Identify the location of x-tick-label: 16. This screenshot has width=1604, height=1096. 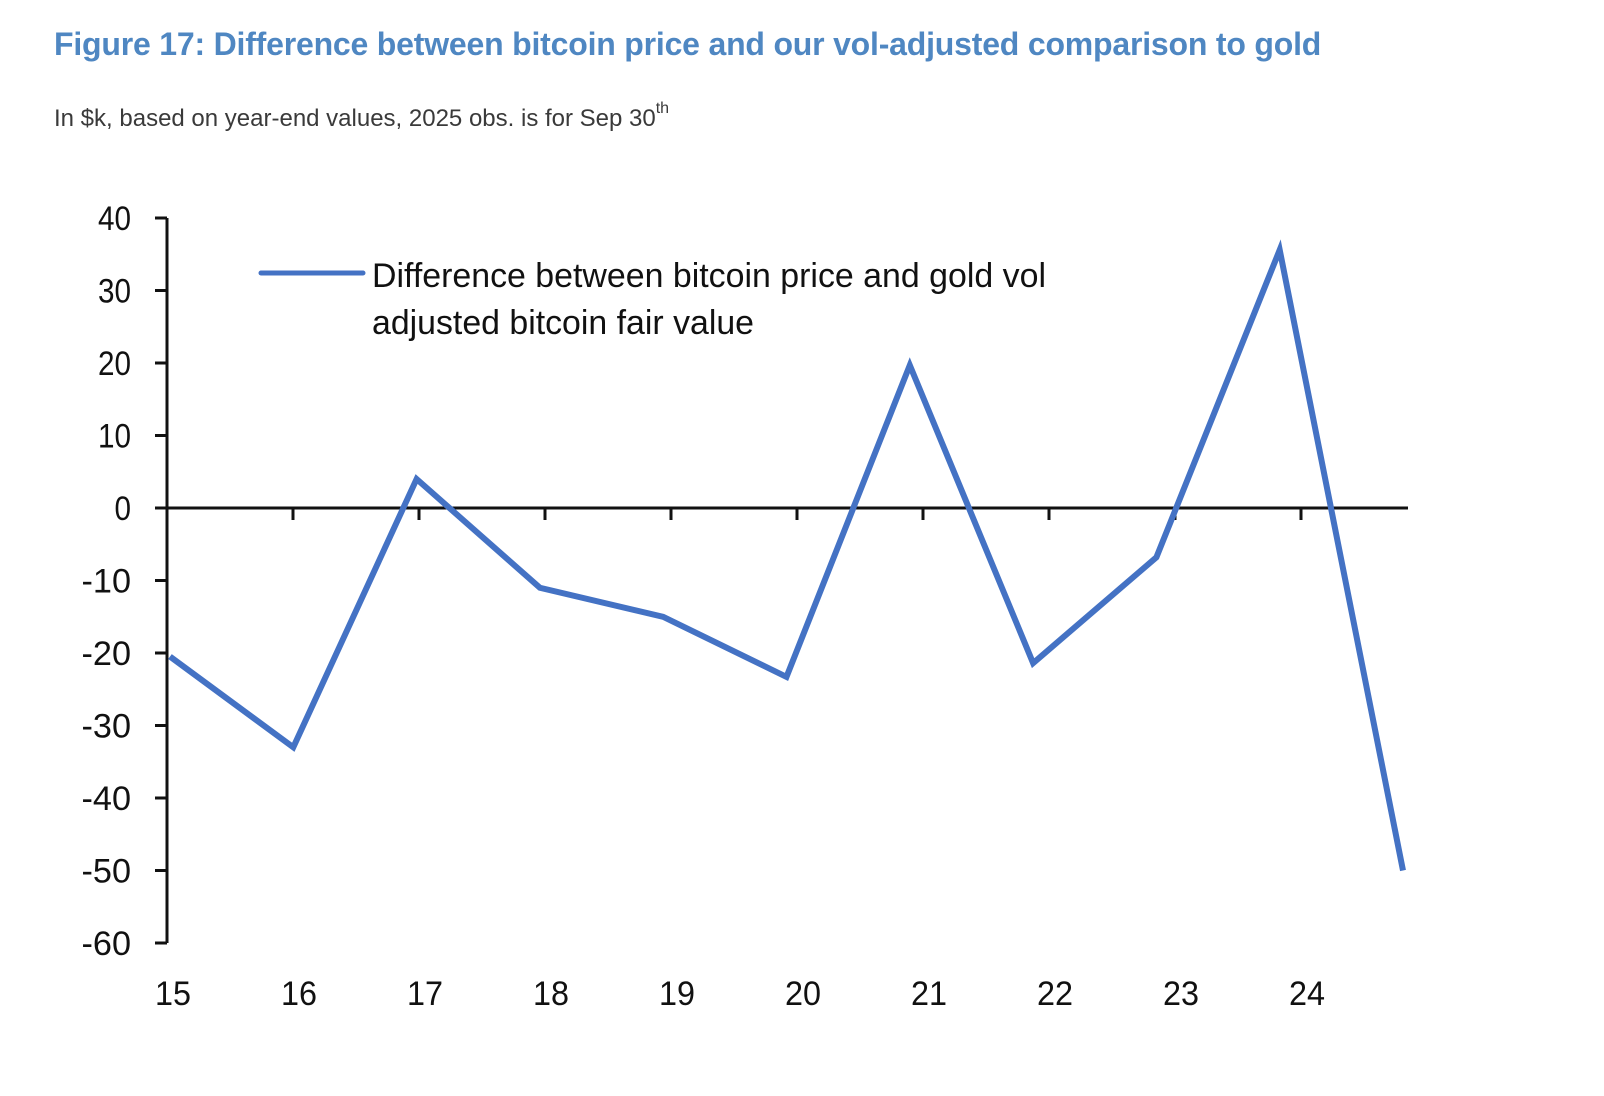
(299, 994).